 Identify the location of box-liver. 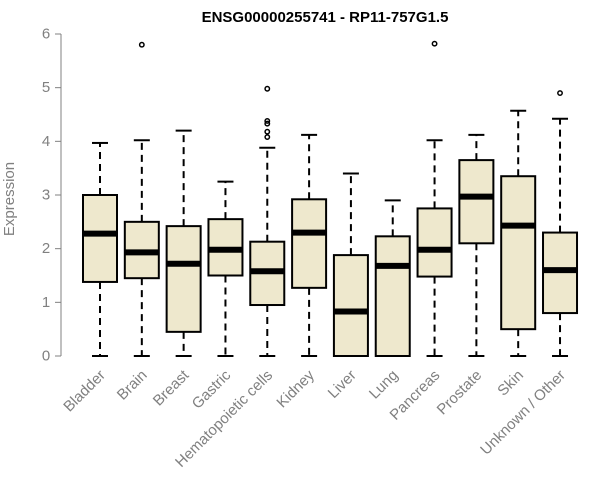
(350, 265).